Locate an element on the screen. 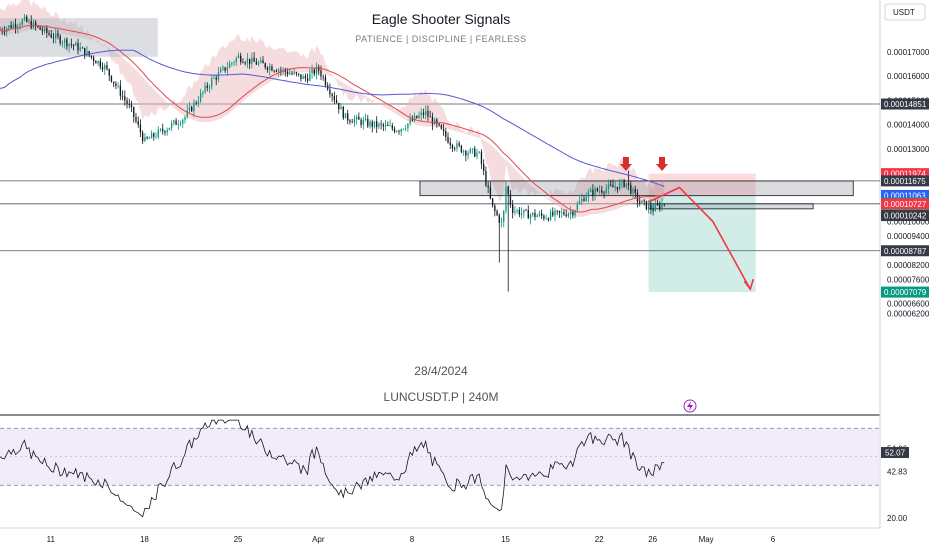 This screenshot has height=550, width=932. time-tick-label: 6 is located at coordinates (773, 539).